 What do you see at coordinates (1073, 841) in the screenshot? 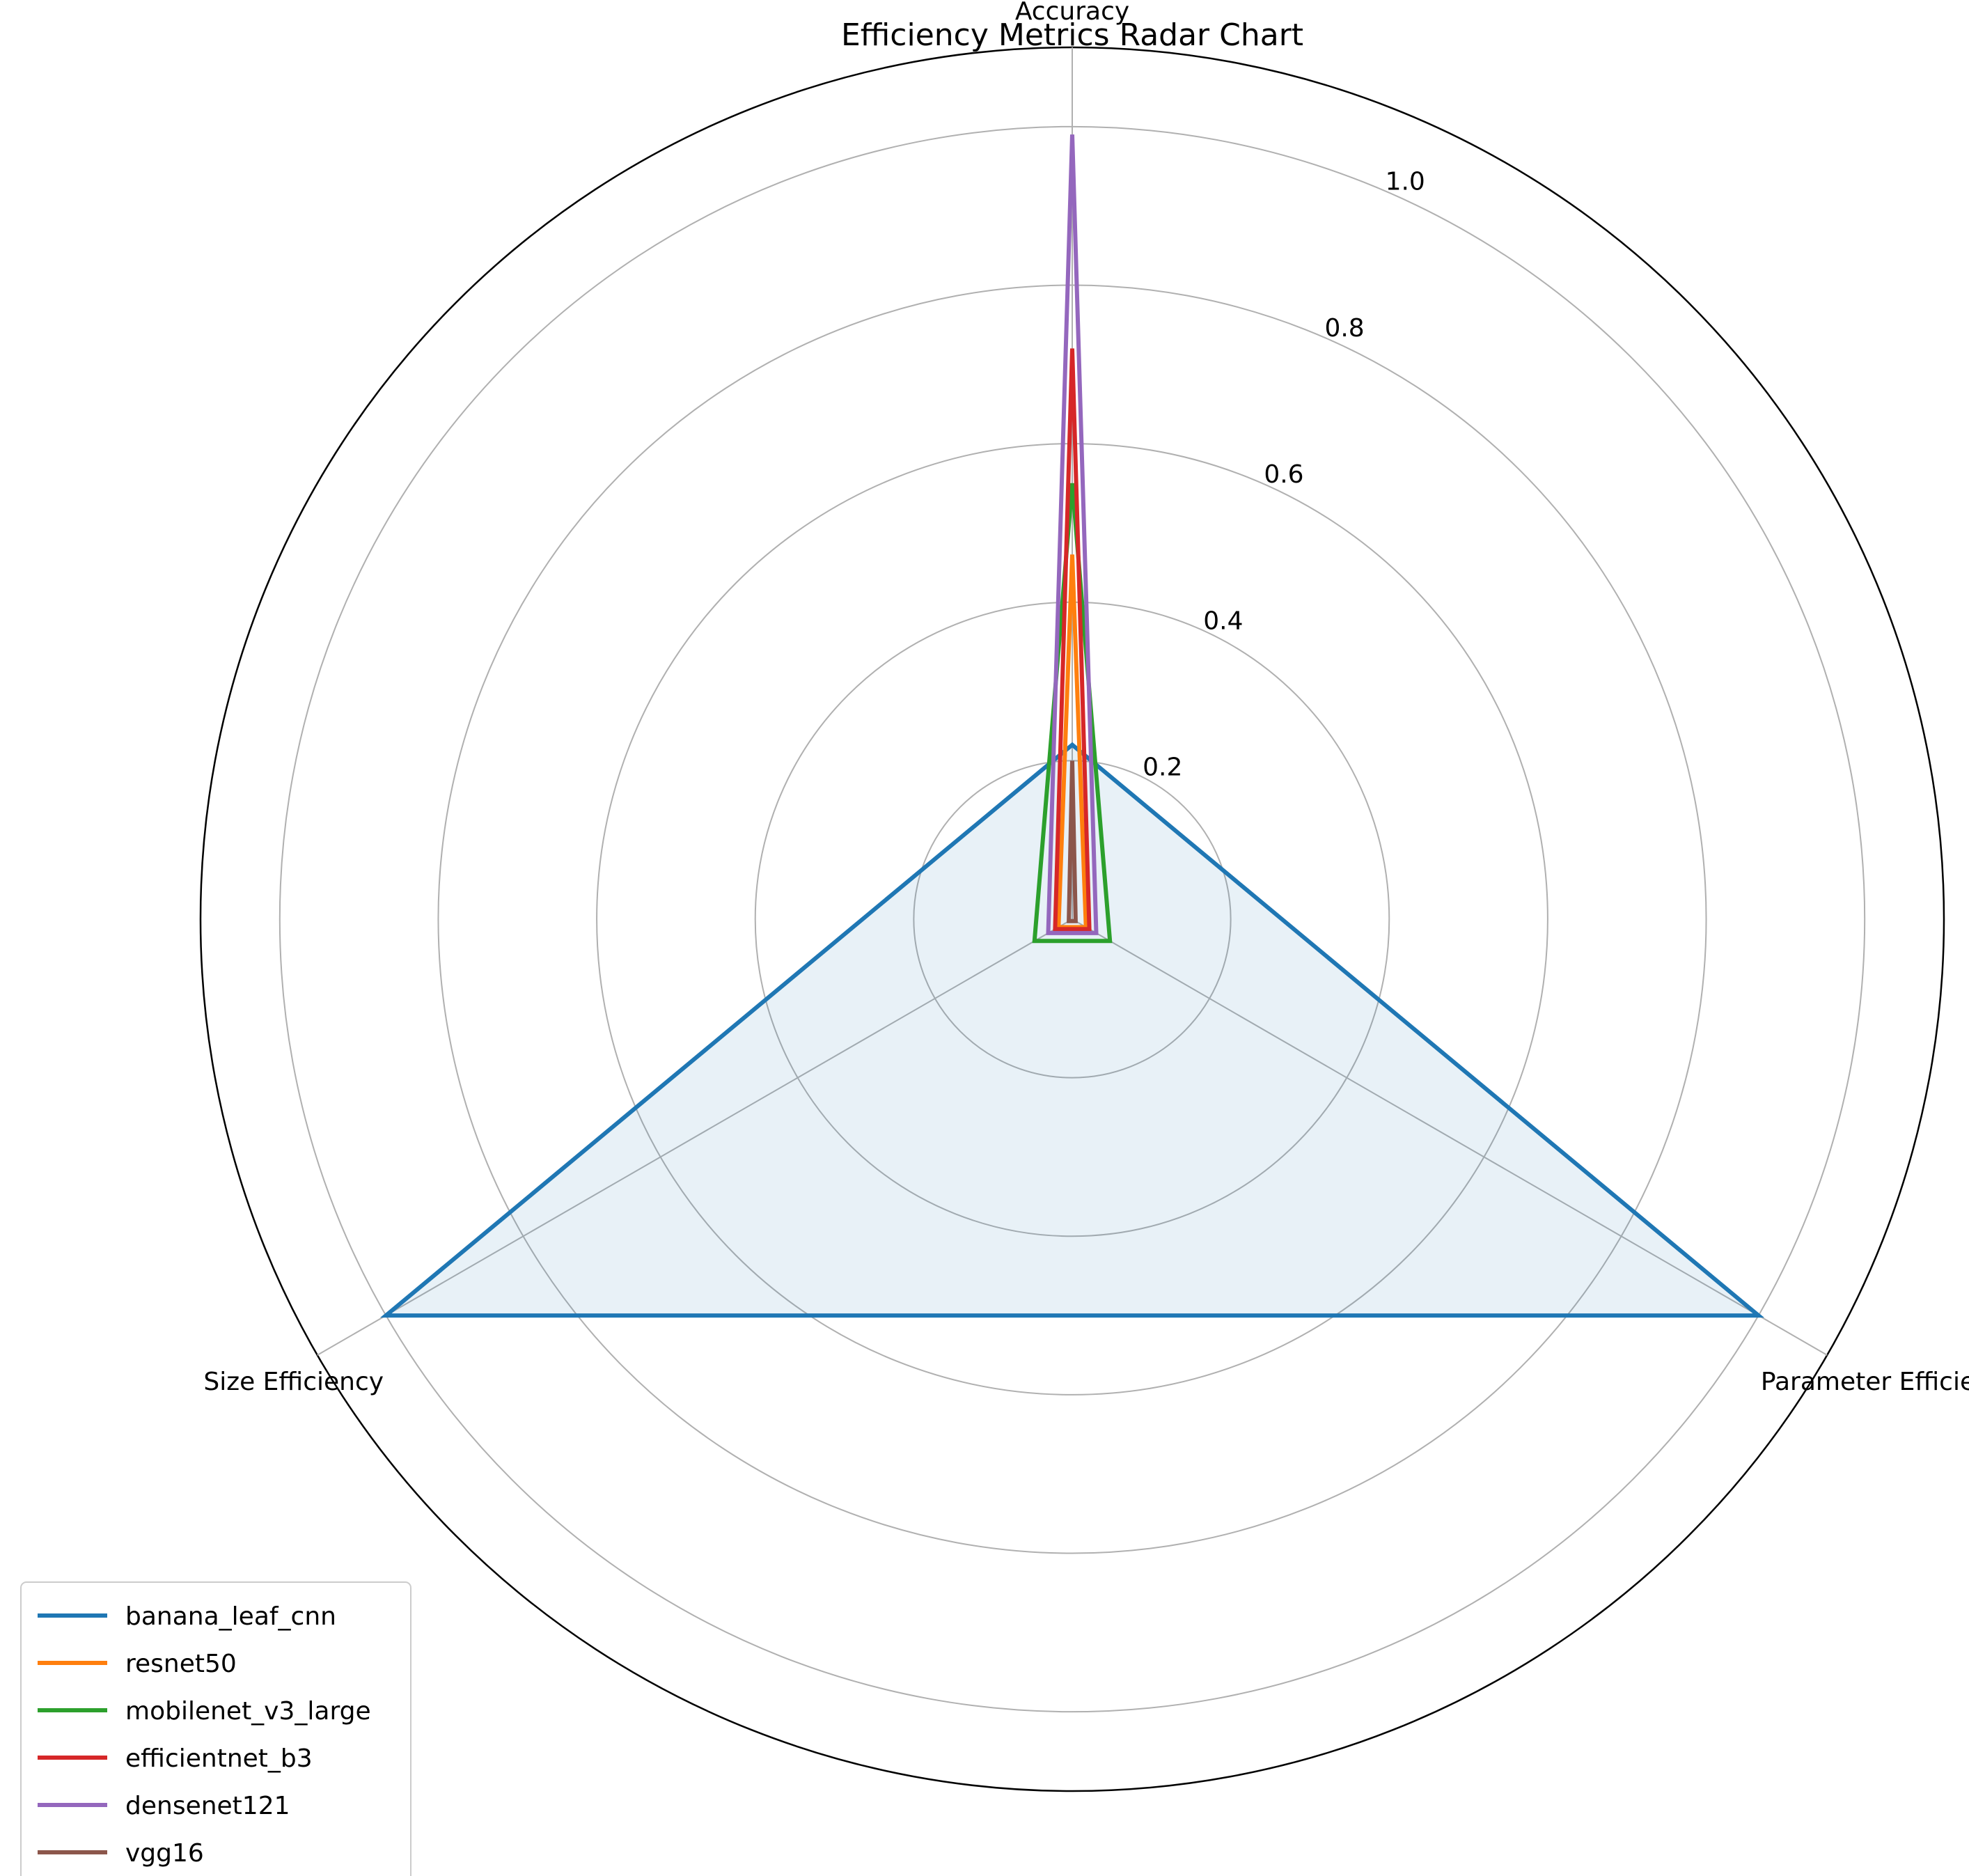
I see `series-line-vgg16` at bounding box center [1073, 841].